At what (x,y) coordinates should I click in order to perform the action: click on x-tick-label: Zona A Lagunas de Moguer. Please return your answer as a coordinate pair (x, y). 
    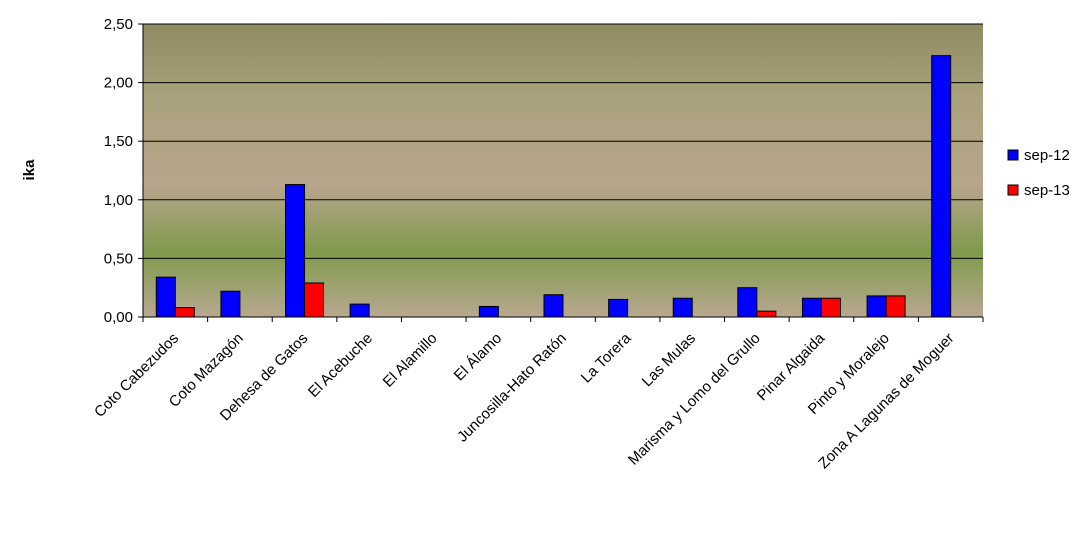
    Looking at the image, I should click on (886, 401).